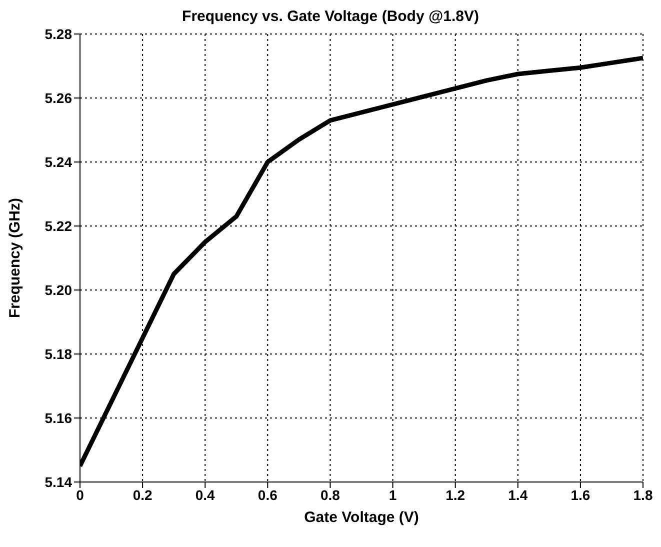 The height and width of the screenshot is (547, 661). Describe the element at coordinates (142, 494) in the screenshot. I see `x-tick-label: 0.2` at that location.